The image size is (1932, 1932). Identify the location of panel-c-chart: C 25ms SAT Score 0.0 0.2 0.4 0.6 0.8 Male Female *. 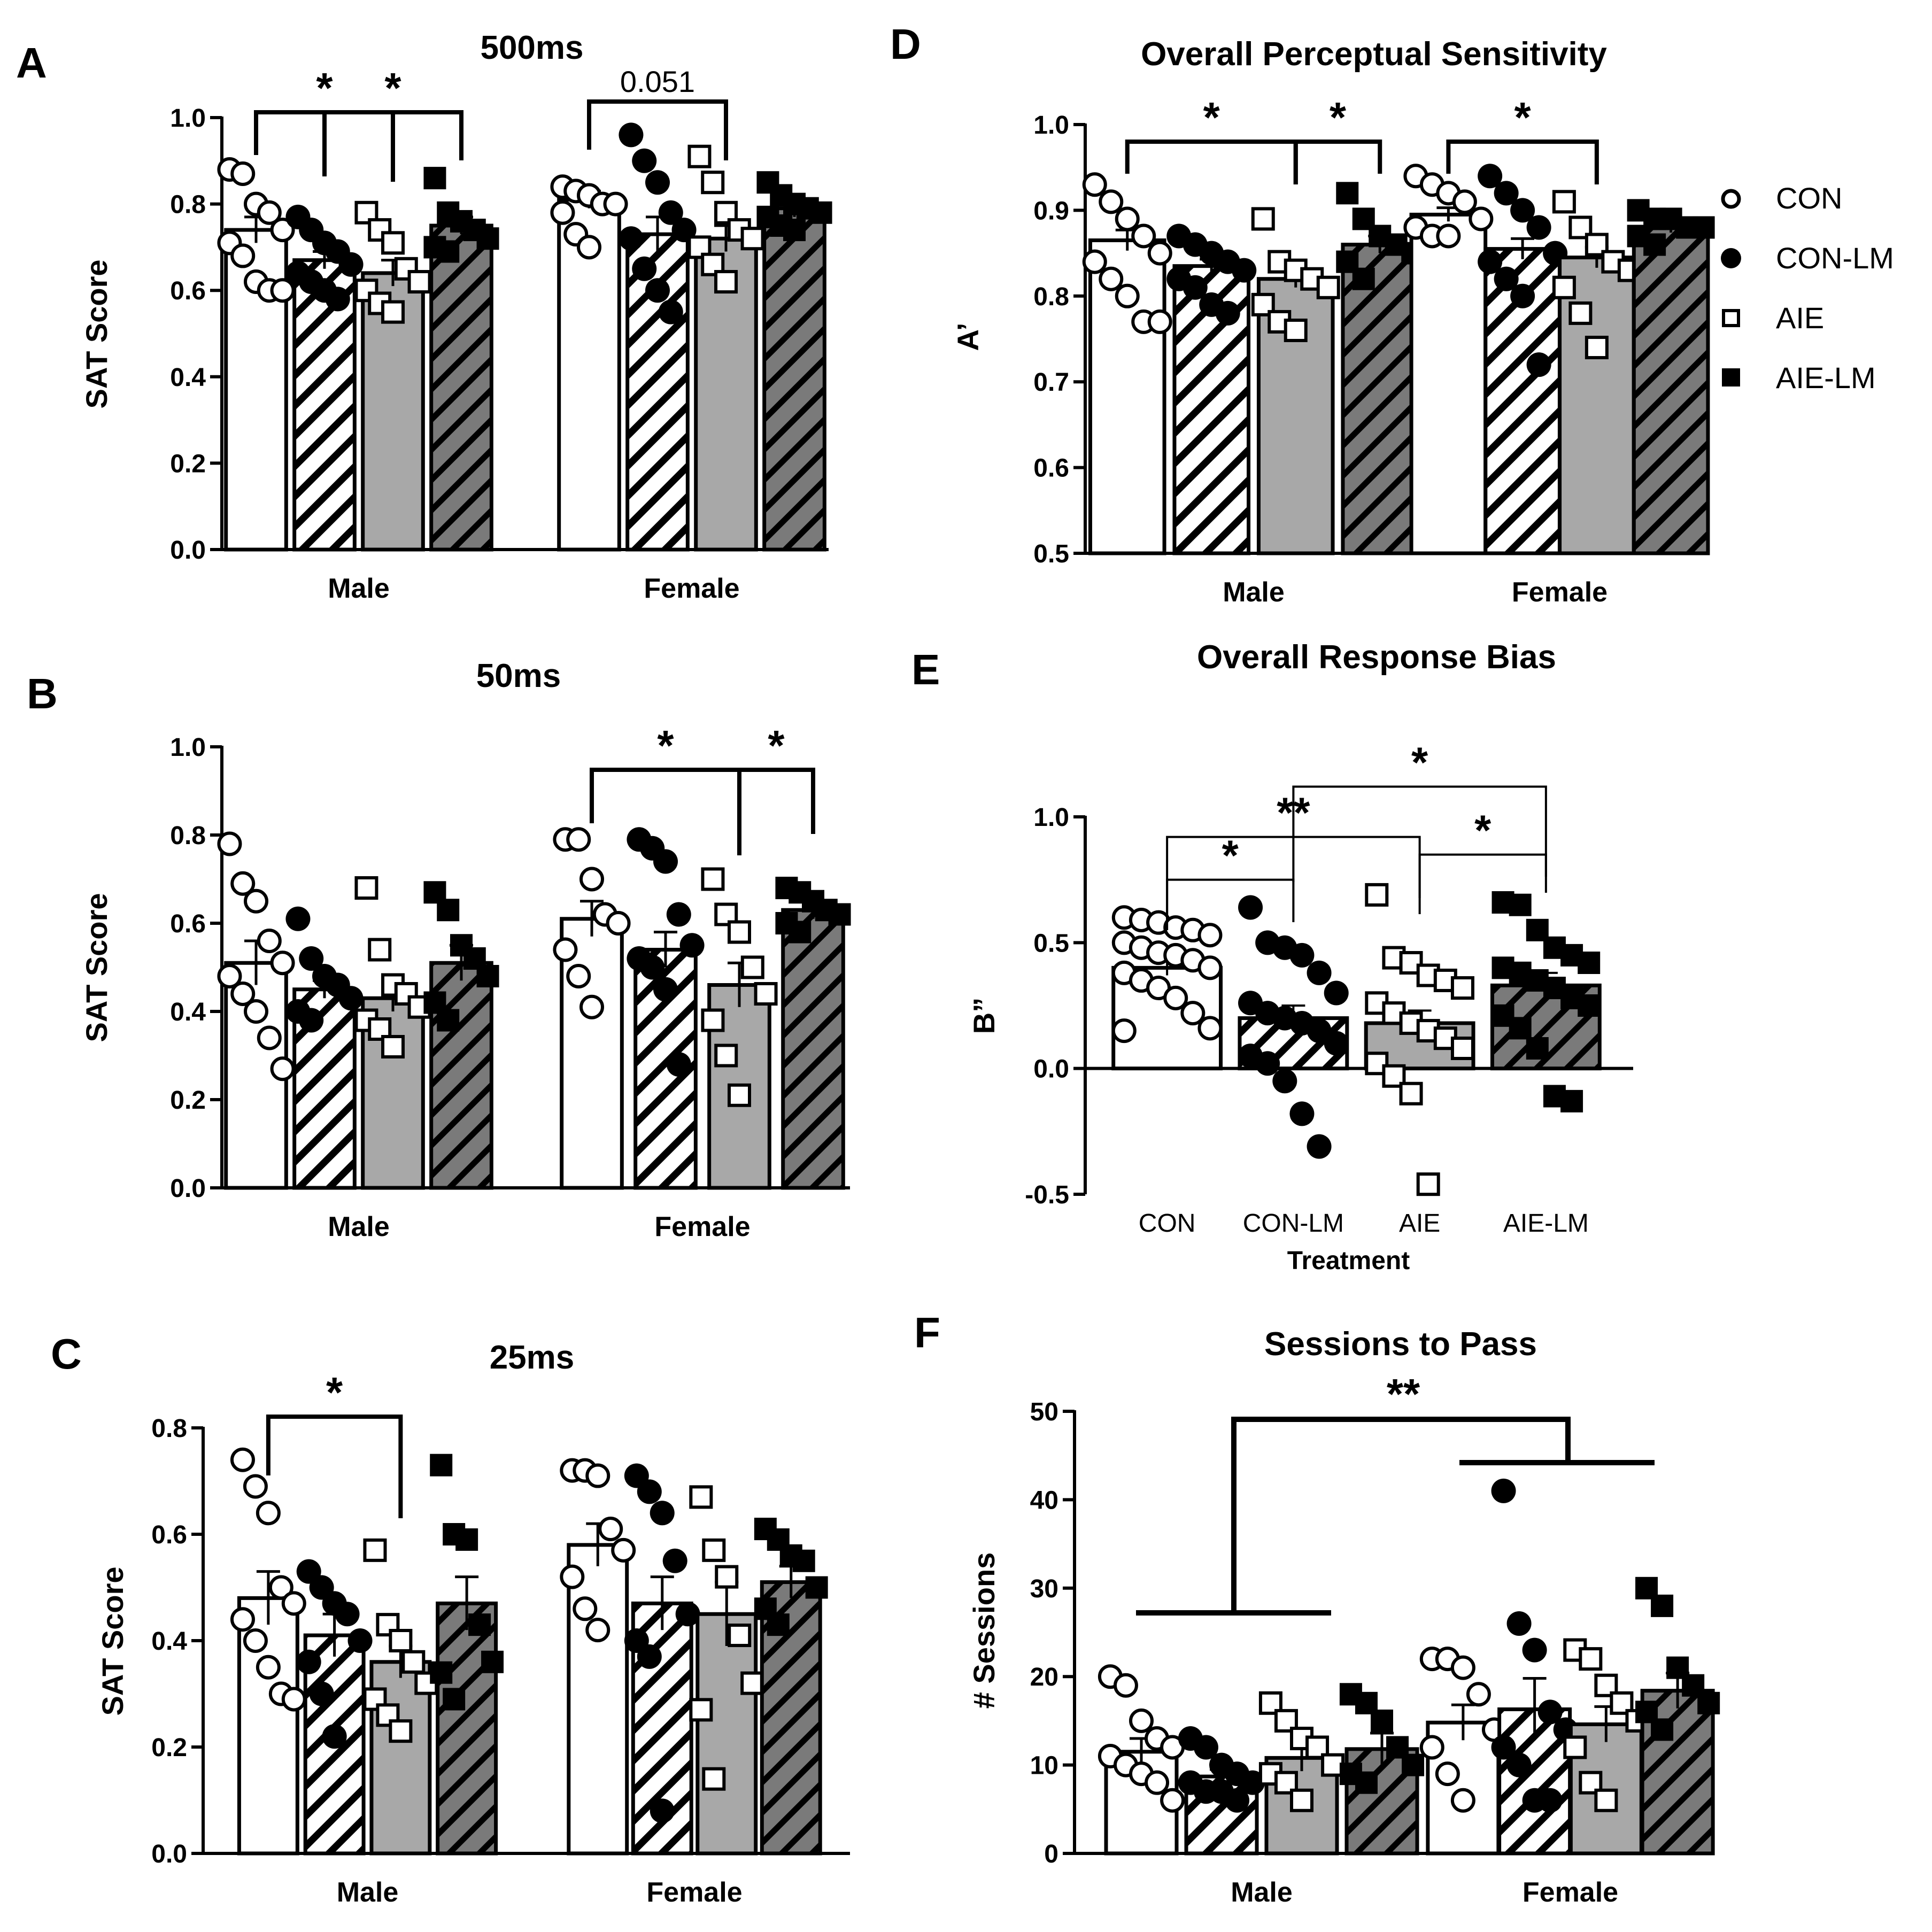
(450, 1619).